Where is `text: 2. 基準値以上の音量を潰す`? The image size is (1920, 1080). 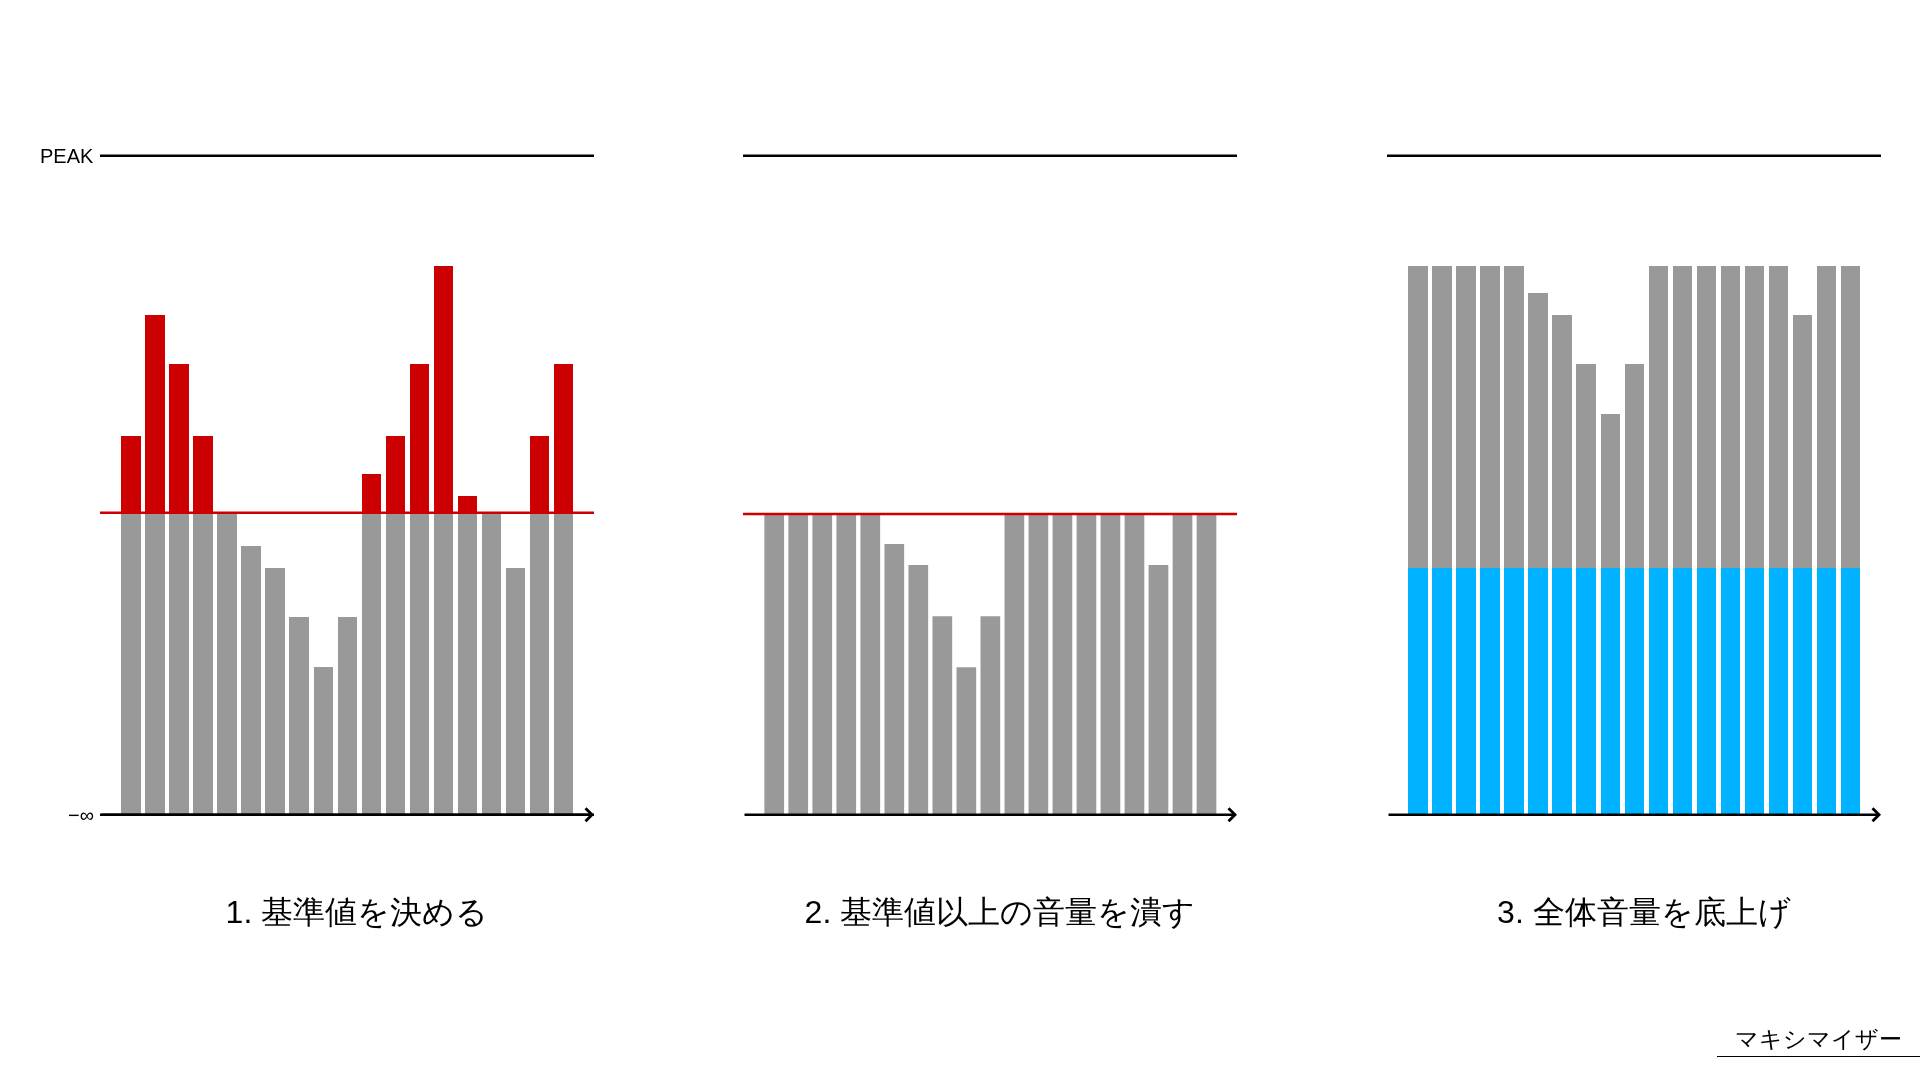 text: 2. 基準値以上の音量を潰す is located at coordinates (1000, 912).